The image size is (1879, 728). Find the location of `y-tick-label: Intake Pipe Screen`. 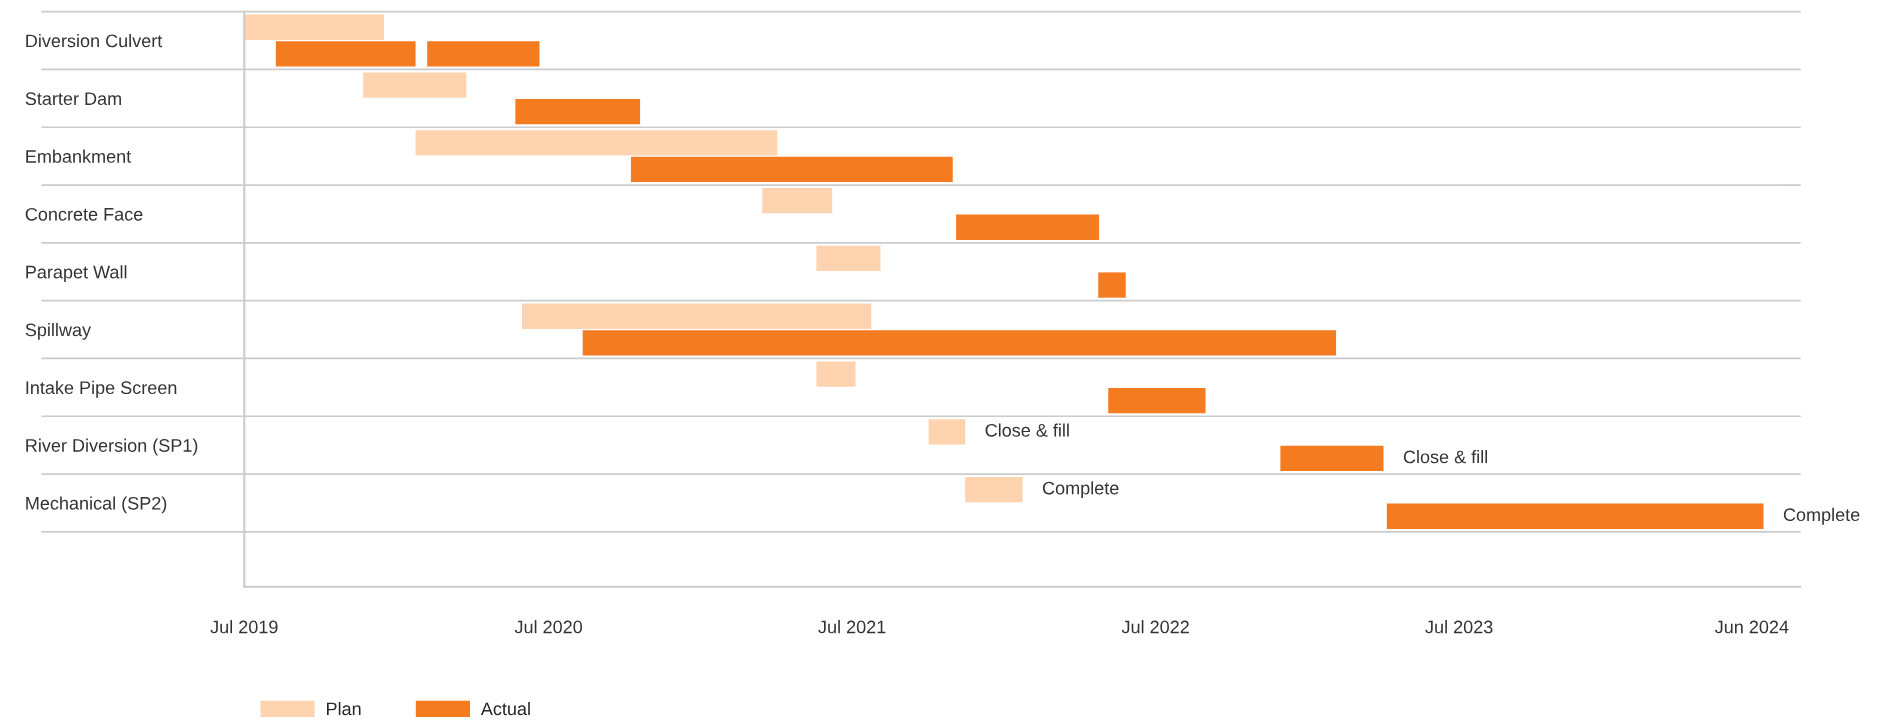

y-tick-label: Intake Pipe Screen is located at coordinates (101, 389).